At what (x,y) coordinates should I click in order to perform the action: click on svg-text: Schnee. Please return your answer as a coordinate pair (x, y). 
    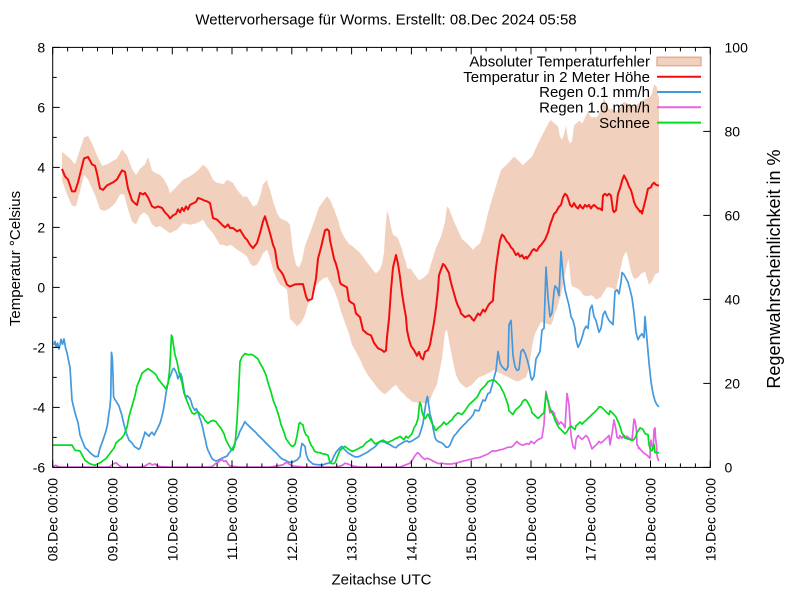
    Looking at the image, I should click on (624, 123).